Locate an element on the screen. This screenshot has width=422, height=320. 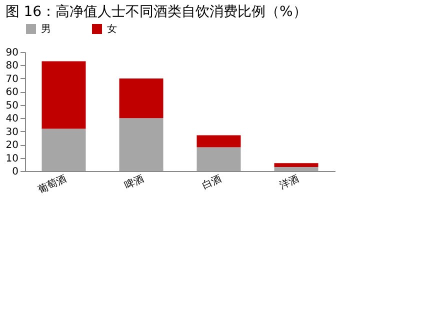
y-tick-label: 80 is located at coordinates (12, 66).